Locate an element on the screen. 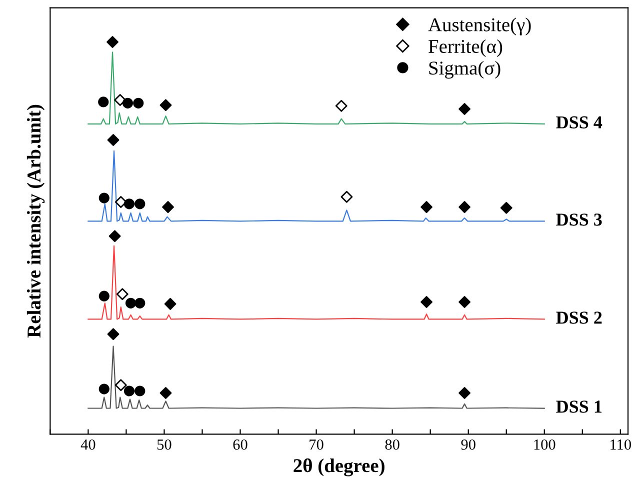 This screenshot has width=635, height=490. x-tick-label: 90 is located at coordinates (468, 444).